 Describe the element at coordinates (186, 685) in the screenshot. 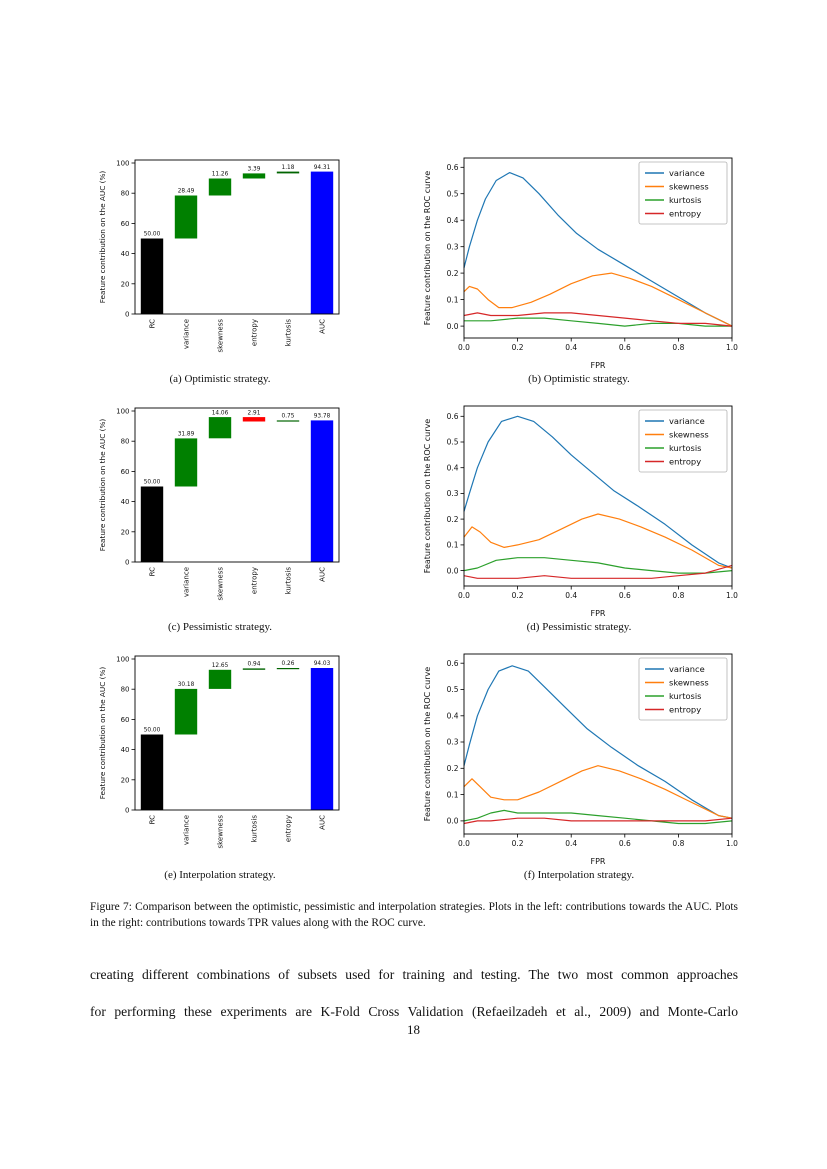

I see `svg-text: 30.18` at that location.